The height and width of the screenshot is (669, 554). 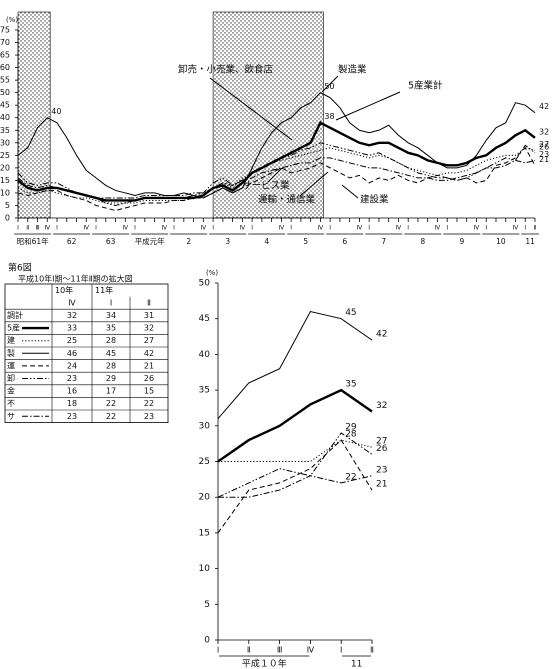 What do you see at coordinates (287, 200) in the screenshot?
I see `series-annotation: 運輸・通信業` at bounding box center [287, 200].